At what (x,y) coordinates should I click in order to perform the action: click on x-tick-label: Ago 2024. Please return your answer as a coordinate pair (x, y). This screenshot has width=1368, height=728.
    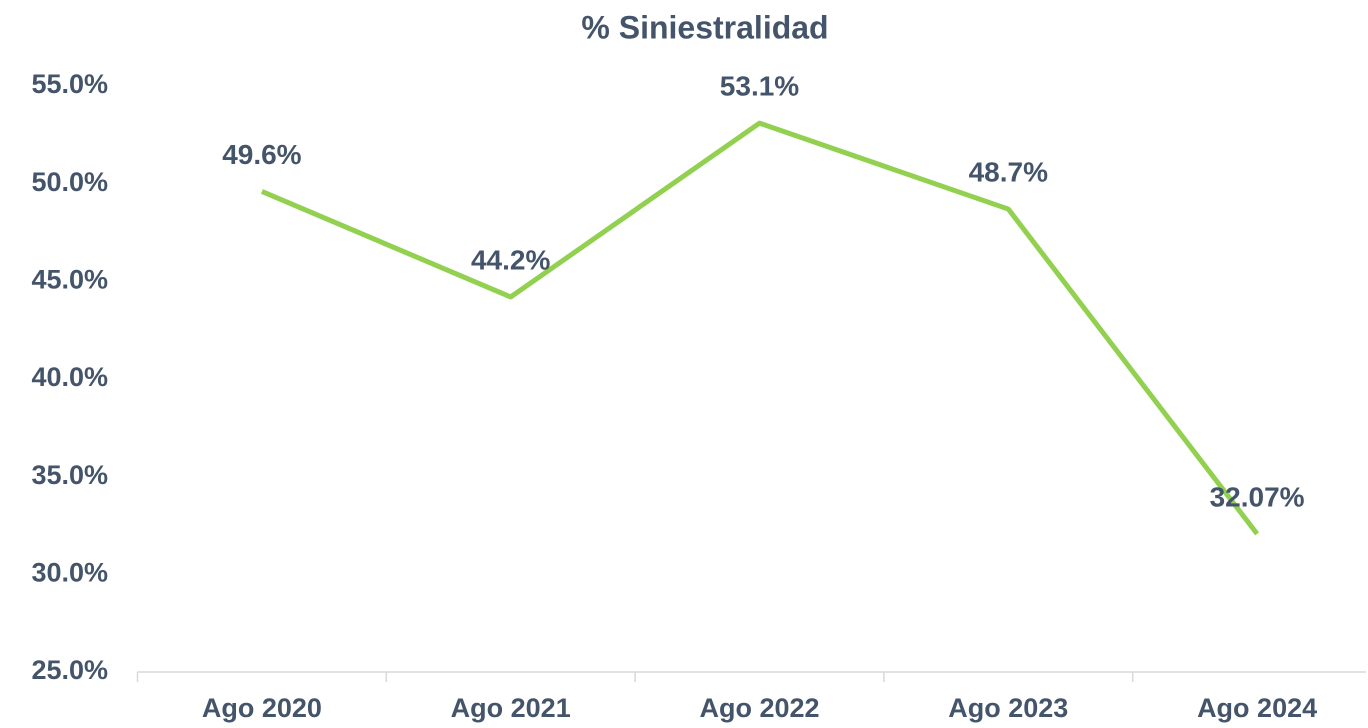
    Looking at the image, I should click on (1257, 708).